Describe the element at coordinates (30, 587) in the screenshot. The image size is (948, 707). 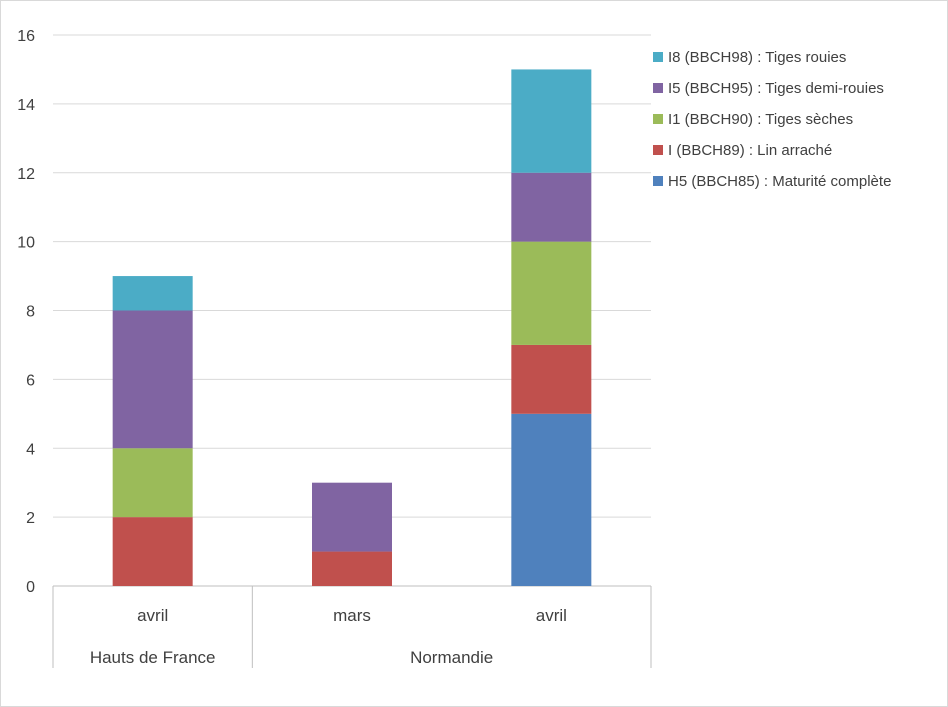
I see `y-tick-label: 0` at that location.